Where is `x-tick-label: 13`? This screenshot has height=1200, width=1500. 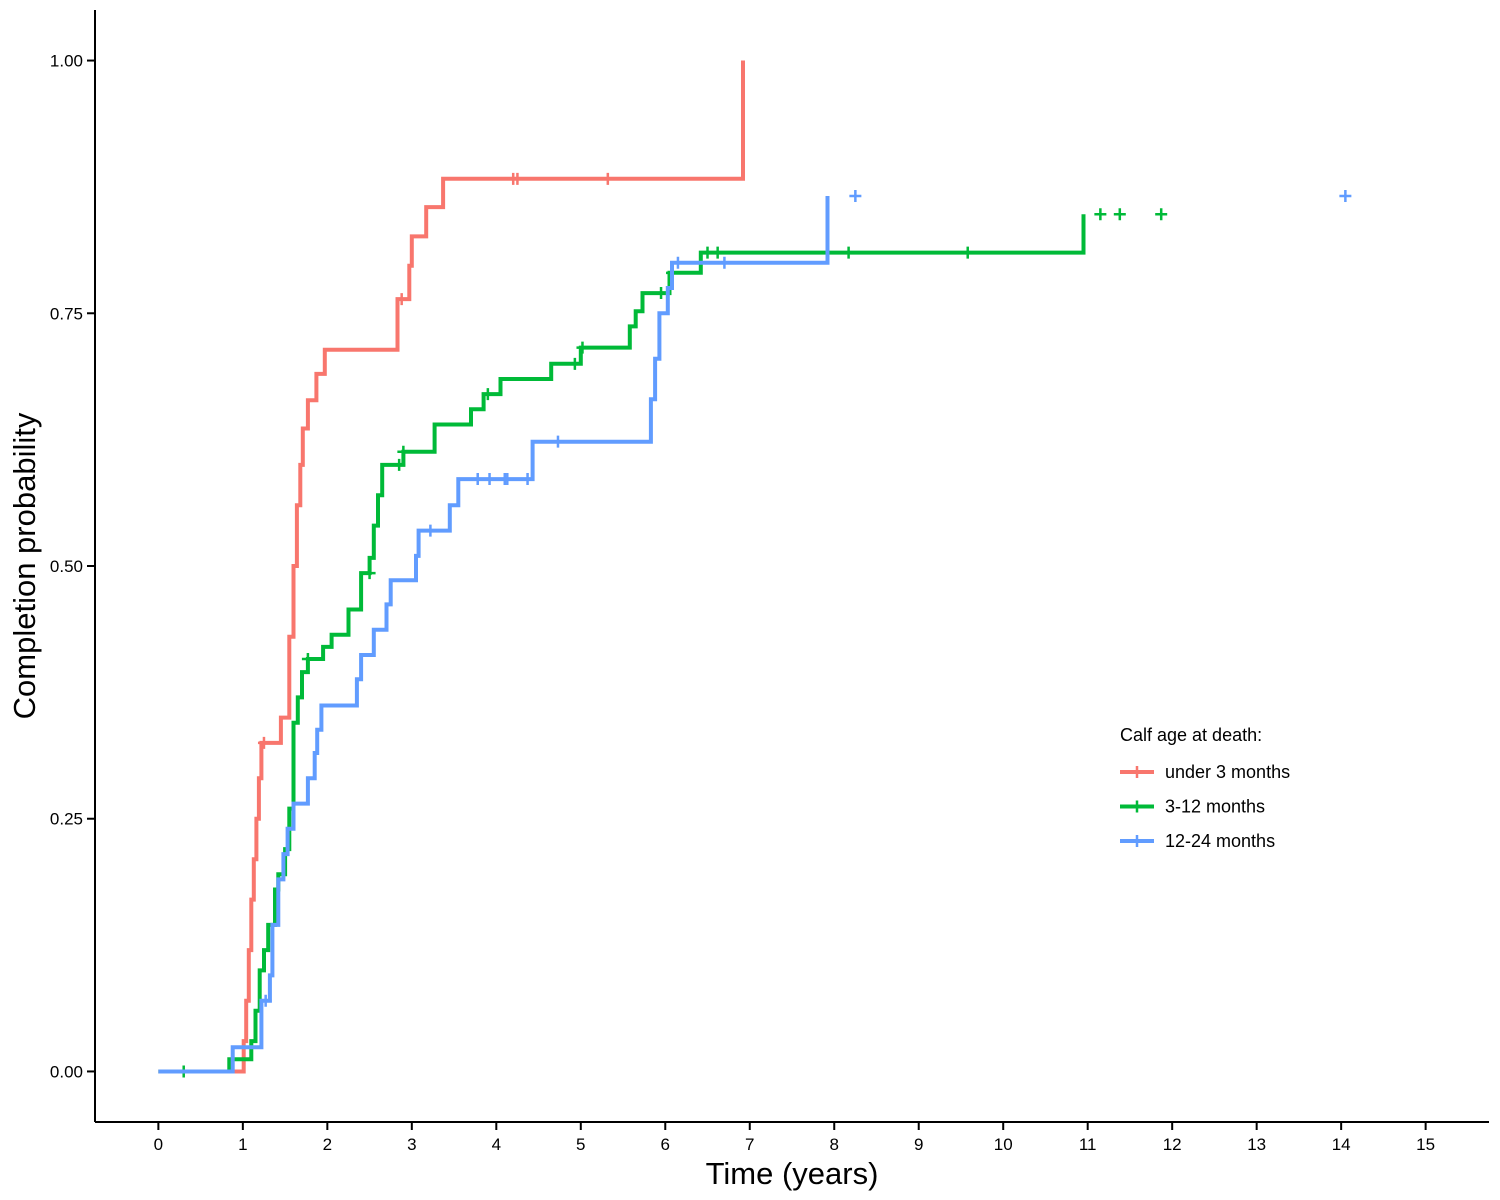
x-tick-label: 13 is located at coordinates (1256, 1144).